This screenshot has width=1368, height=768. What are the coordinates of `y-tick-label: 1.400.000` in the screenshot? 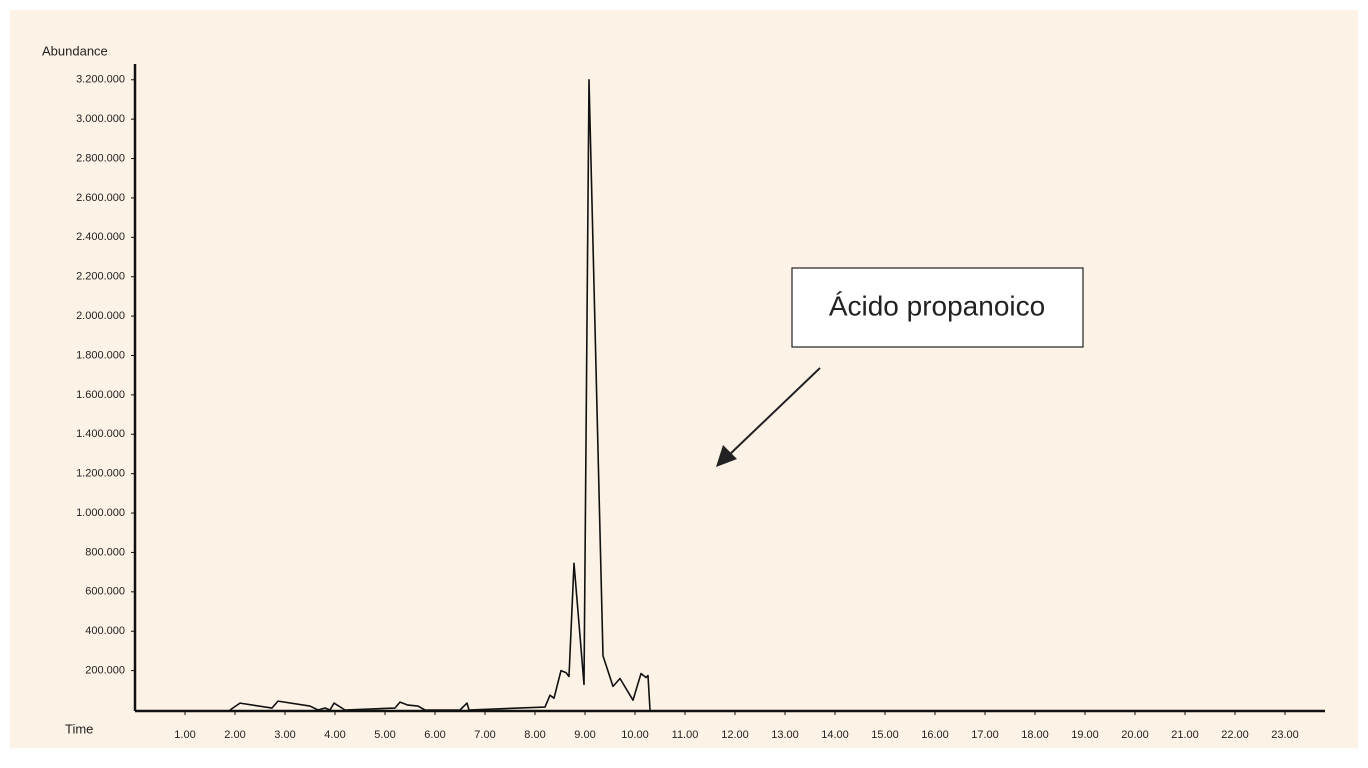 It's located at (100, 434).